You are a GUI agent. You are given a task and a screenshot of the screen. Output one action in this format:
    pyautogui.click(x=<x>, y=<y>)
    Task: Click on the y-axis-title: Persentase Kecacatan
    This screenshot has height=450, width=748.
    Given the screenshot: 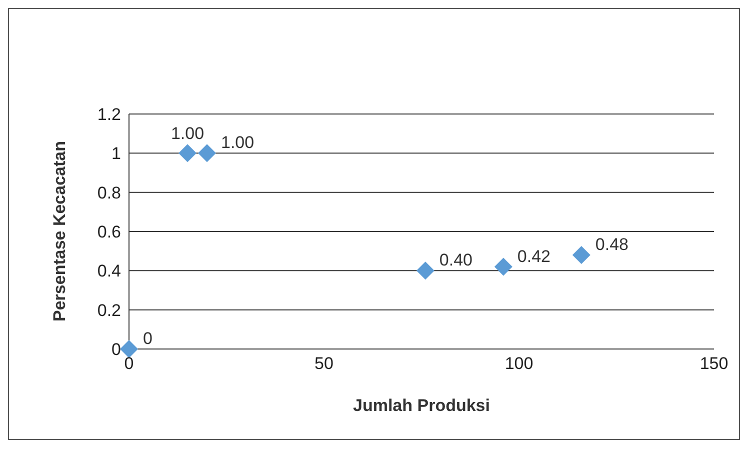 What is the action you would take?
    pyautogui.click(x=60, y=231)
    